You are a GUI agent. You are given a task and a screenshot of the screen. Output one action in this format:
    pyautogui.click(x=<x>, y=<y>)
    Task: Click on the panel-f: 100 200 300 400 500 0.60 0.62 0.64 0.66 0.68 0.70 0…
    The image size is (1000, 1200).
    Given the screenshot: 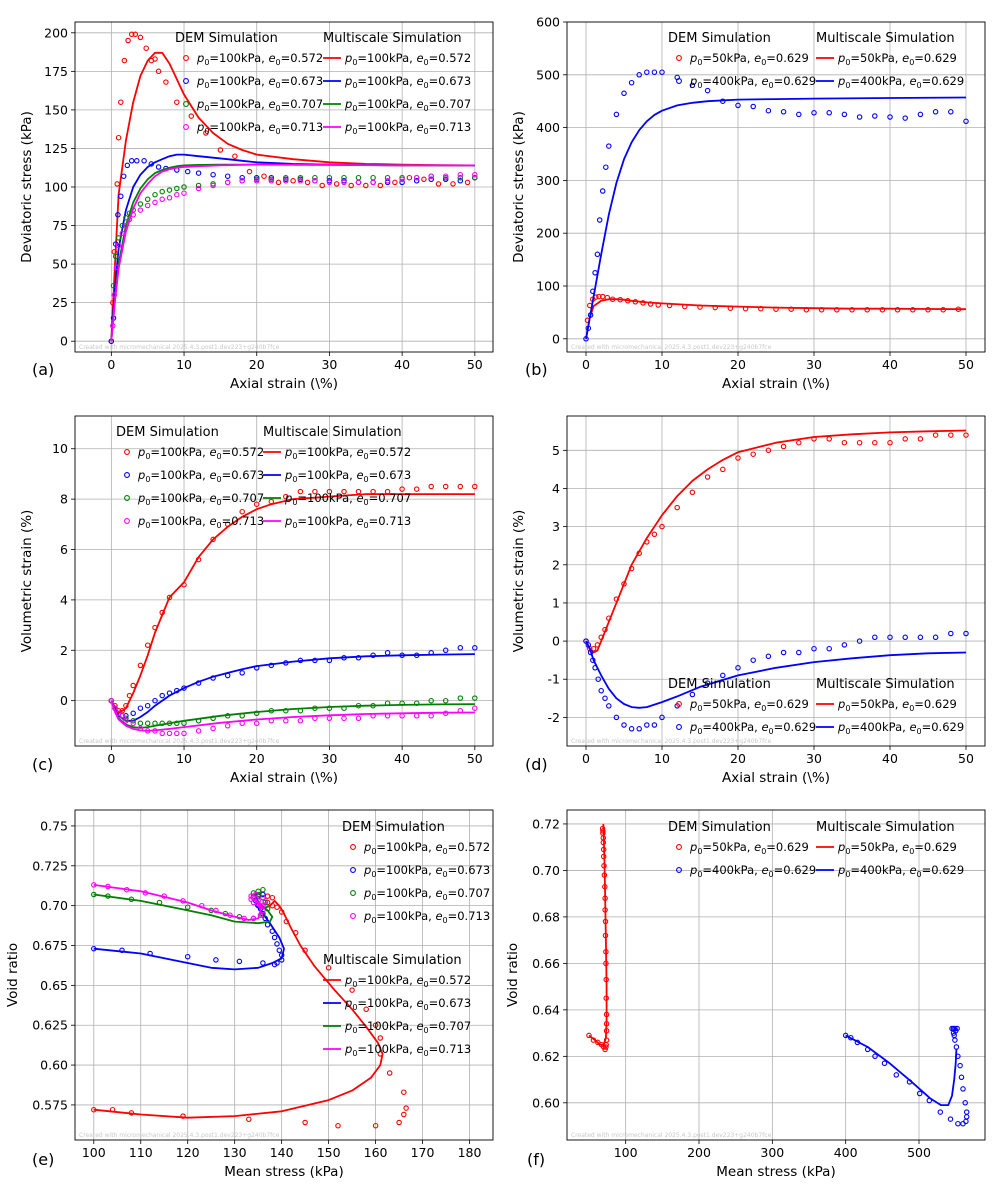 What is the action you would take?
    pyautogui.click(x=745, y=994)
    